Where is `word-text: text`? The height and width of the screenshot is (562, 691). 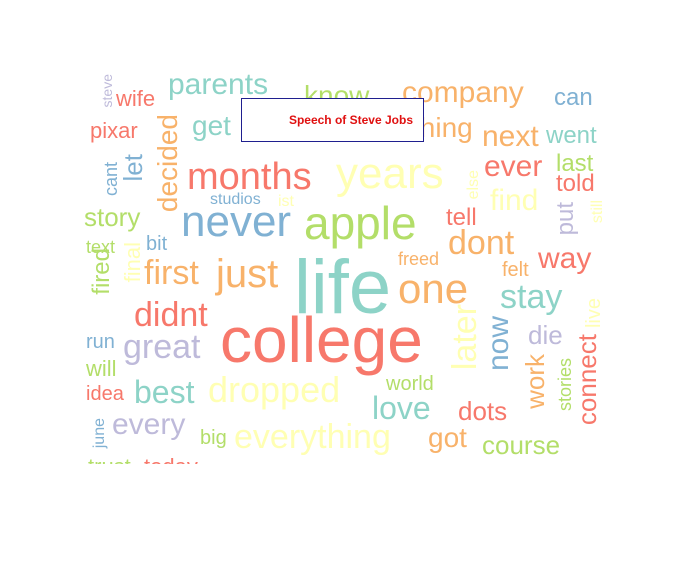
word-text: text is located at coordinates (101, 247).